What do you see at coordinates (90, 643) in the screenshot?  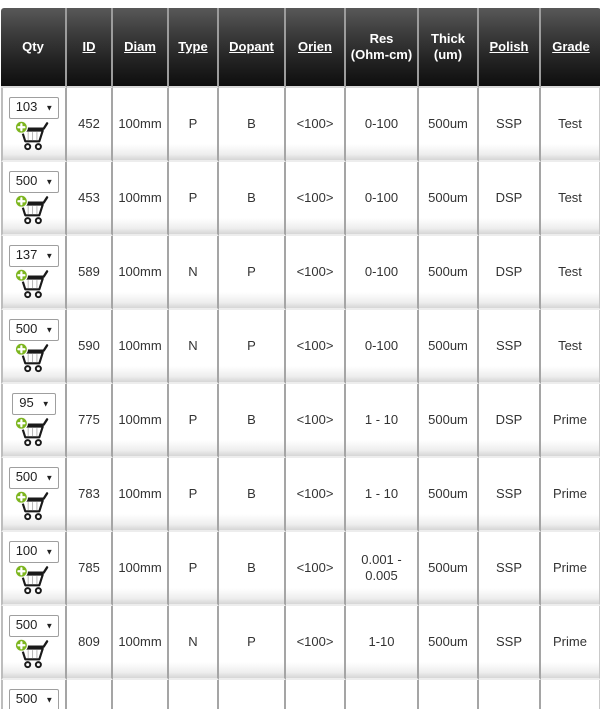 I see `id-cell: 809` at bounding box center [90, 643].